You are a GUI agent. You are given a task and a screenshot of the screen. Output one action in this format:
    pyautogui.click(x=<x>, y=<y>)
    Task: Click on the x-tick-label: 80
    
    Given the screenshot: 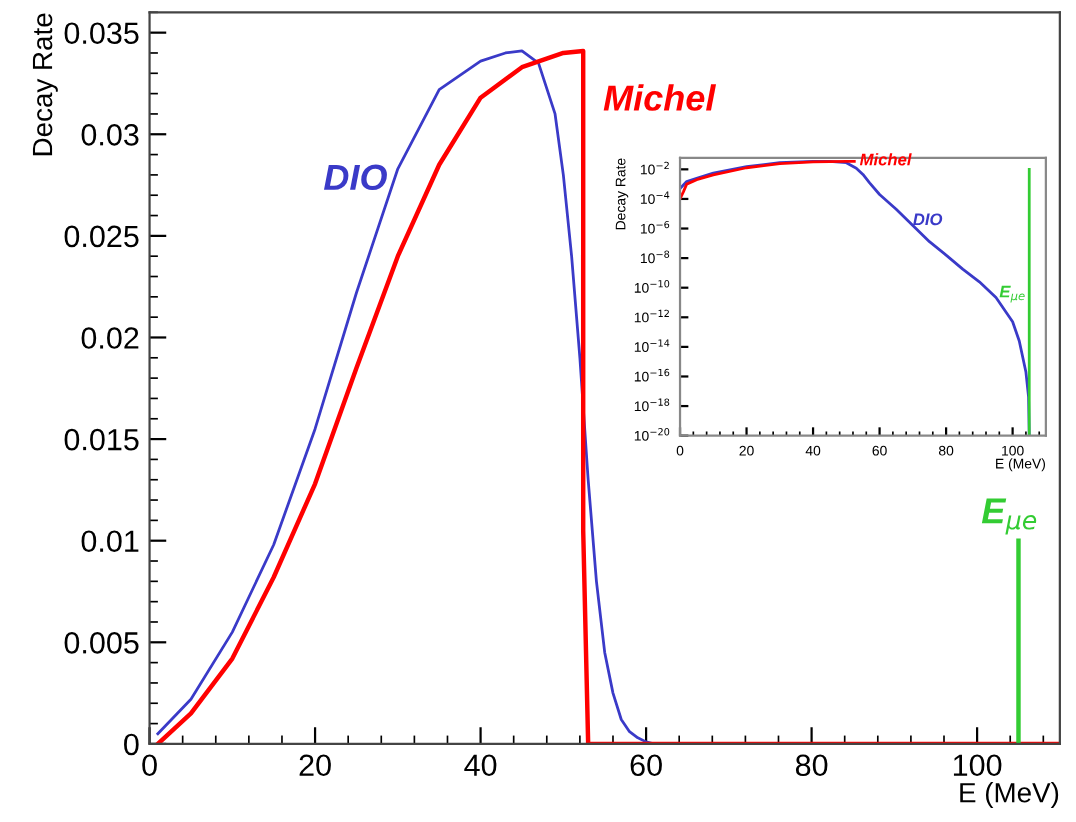 What is the action you would take?
    pyautogui.click(x=811, y=765)
    